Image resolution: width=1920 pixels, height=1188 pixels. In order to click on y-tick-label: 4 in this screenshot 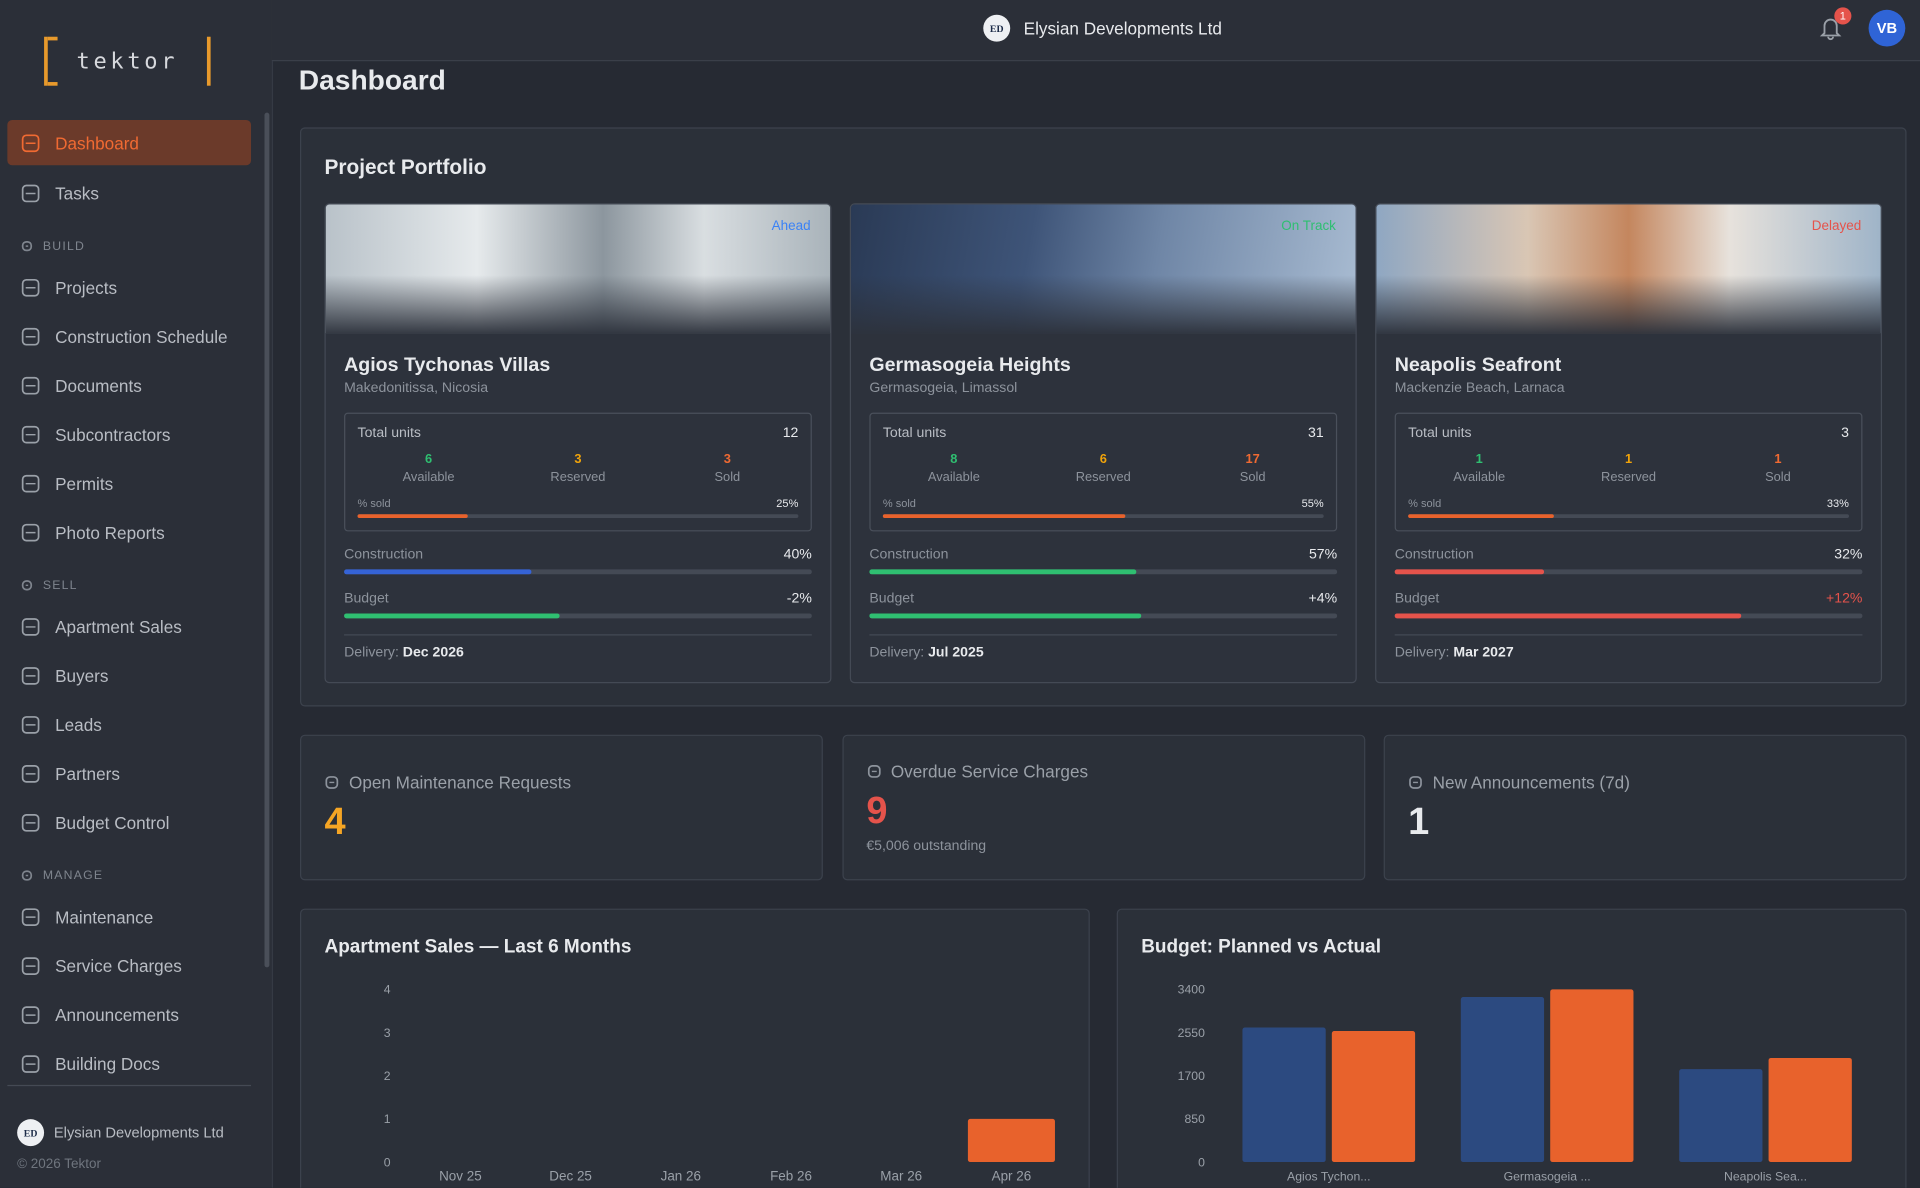, I will do `click(387, 990)`.